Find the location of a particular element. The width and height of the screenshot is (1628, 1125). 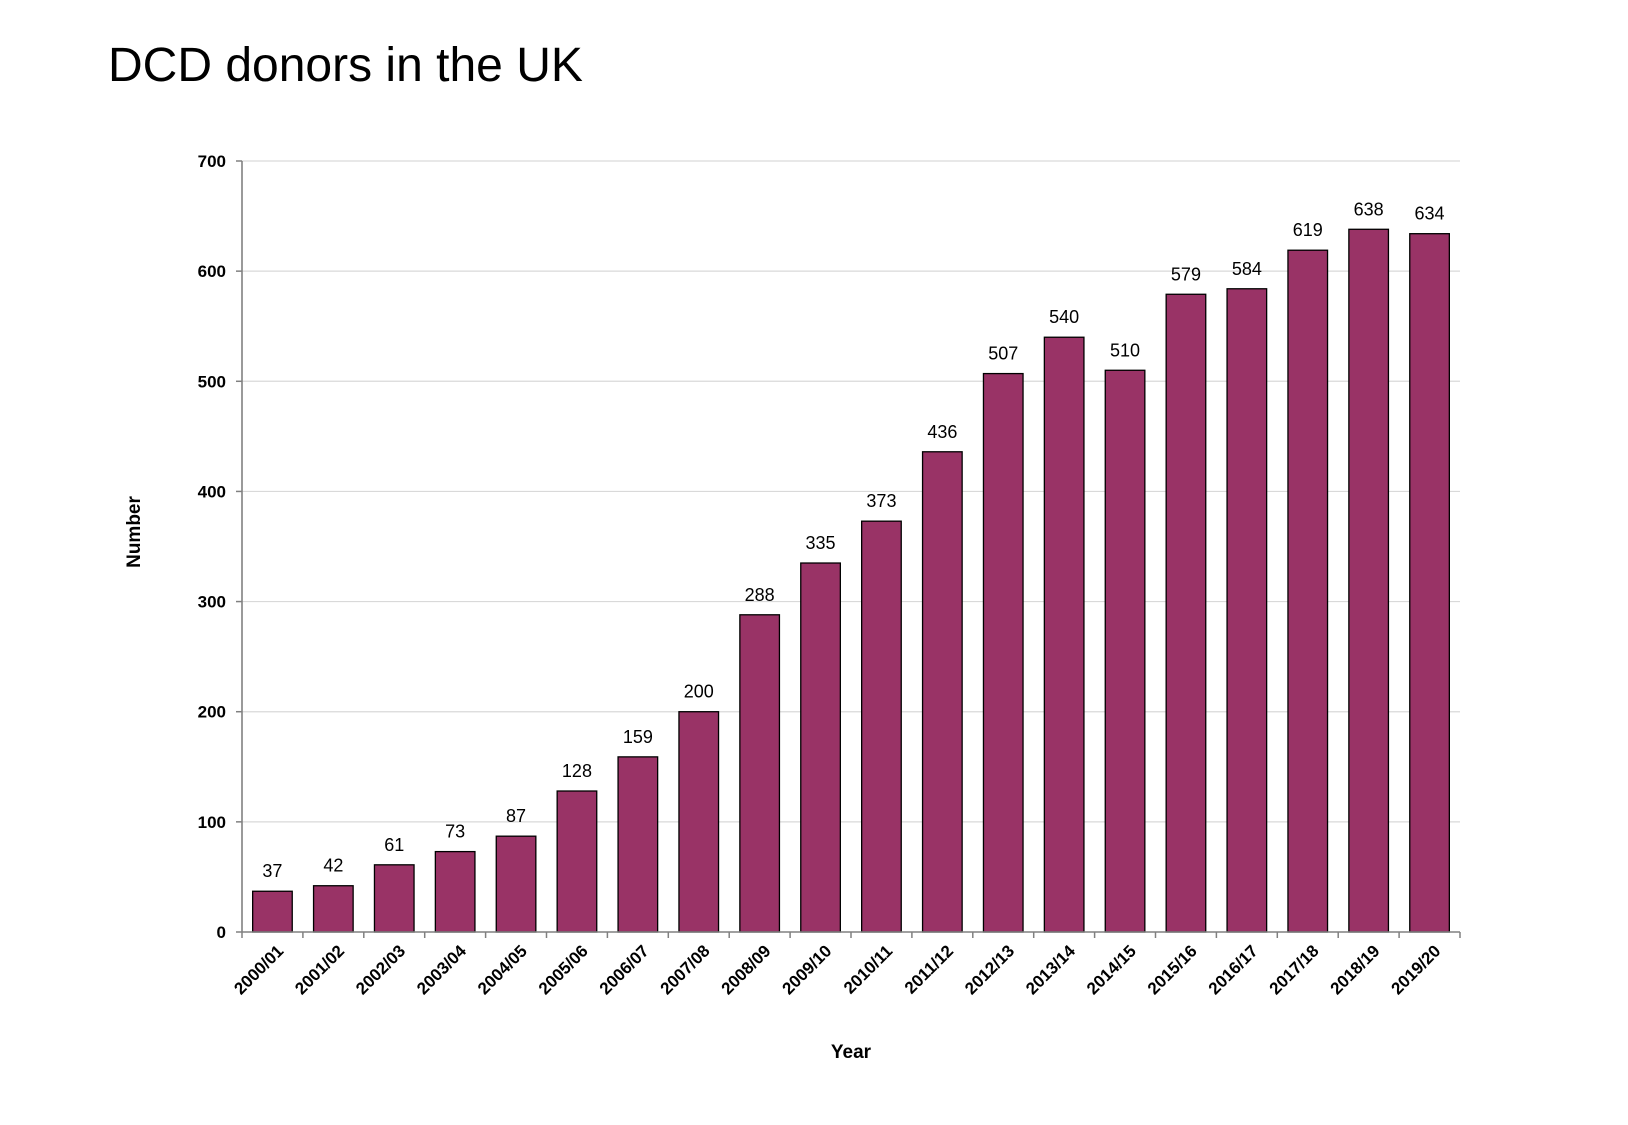

y-tick-label: 100 is located at coordinates (212, 822).